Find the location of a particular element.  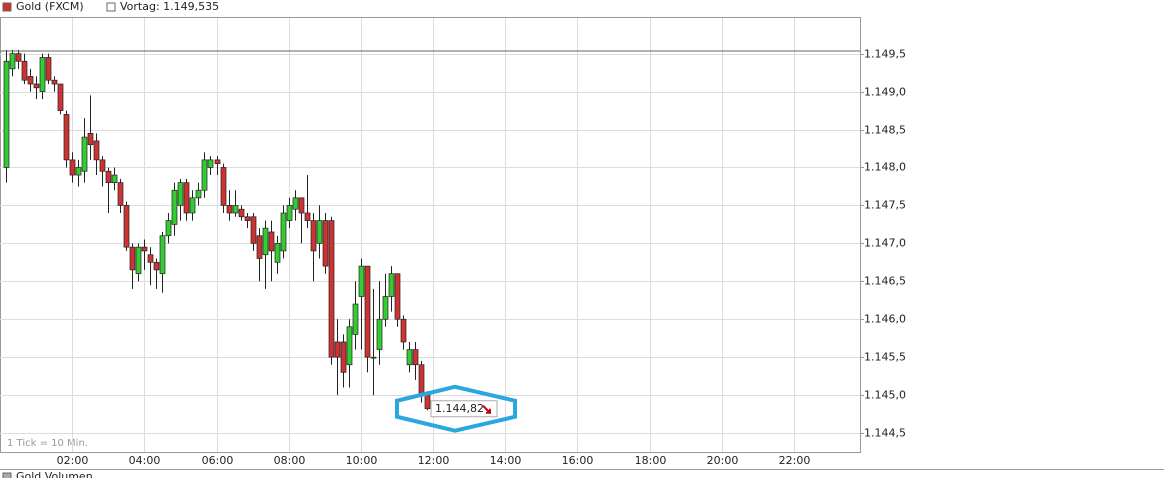

x-tick-label: 02:00 is located at coordinates (73, 460).